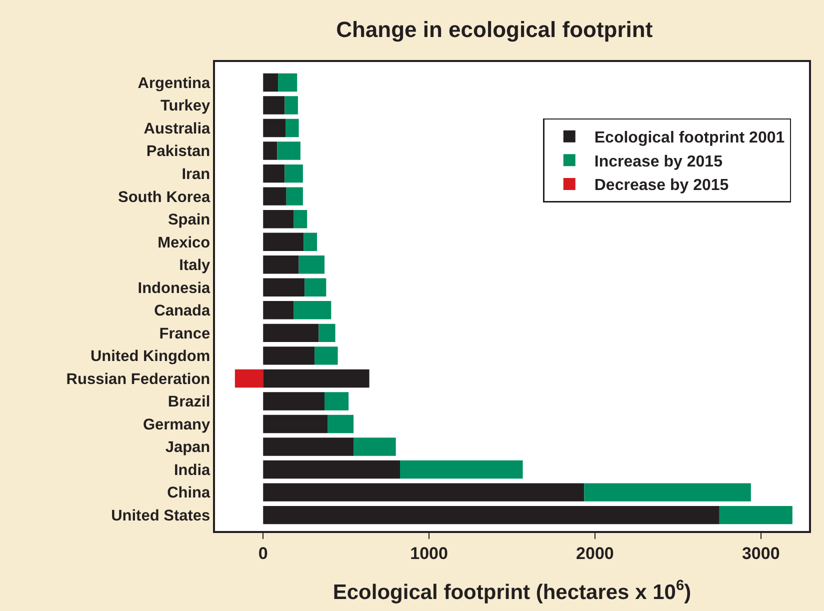  Describe the element at coordinates (185, 333) in the screenshot. I see `y-tick-label: France` at that location.